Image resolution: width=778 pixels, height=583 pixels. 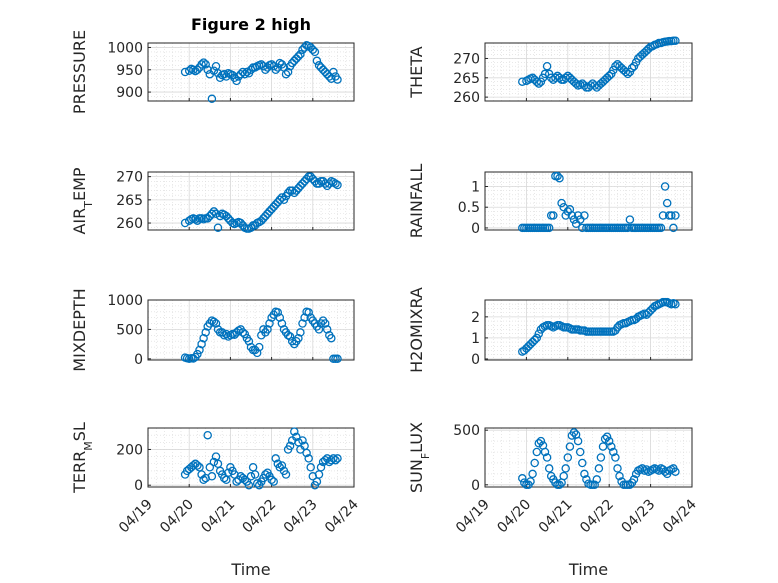 What do you see at coordinates (466, 59) in the screenshot?
I see `y-tick-label: 270` at bounding box center [466, 59].